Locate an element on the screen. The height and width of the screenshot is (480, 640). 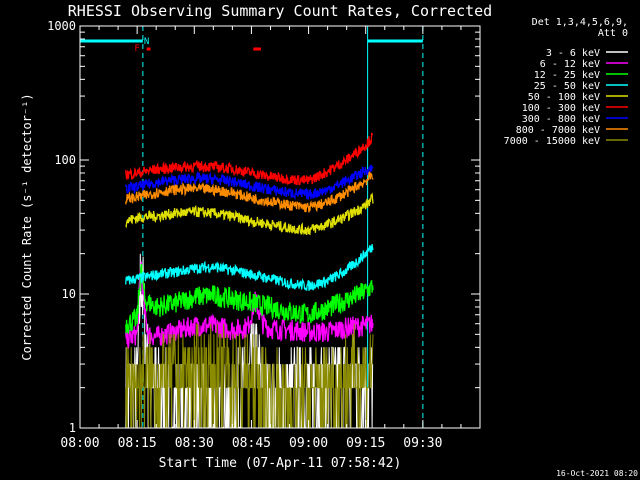
flag-f-label: F is located at coordinates (136, 49).